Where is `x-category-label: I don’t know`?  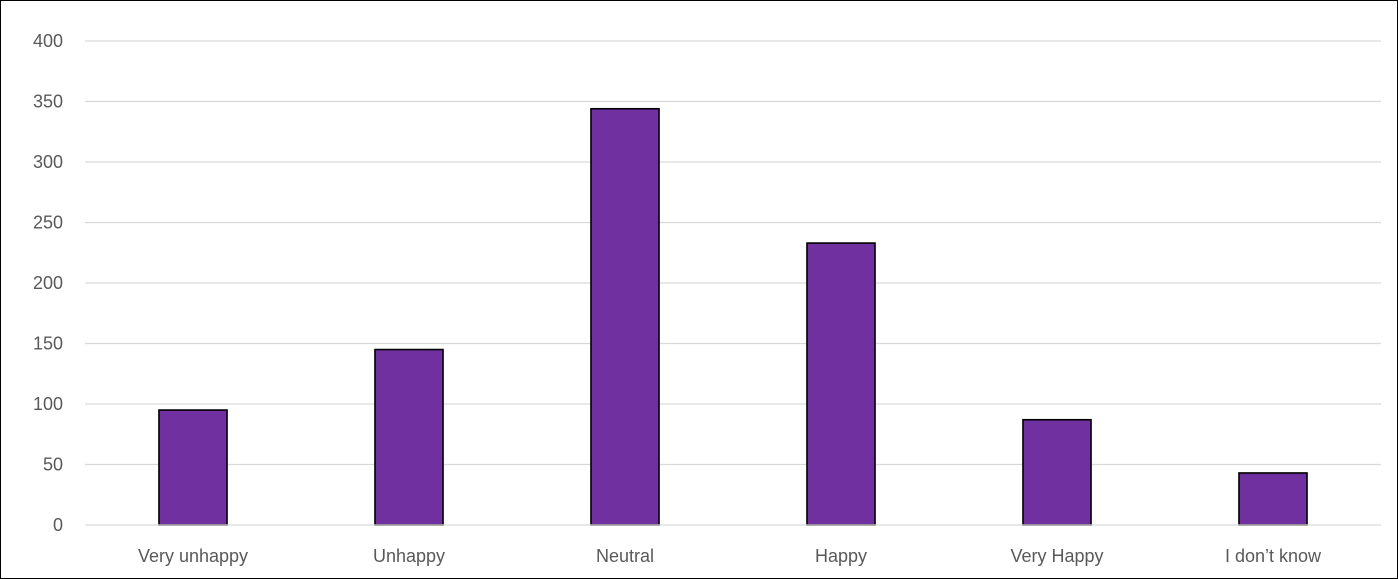
x-category-label: I don’t know is located at coordinates (1273, 556).